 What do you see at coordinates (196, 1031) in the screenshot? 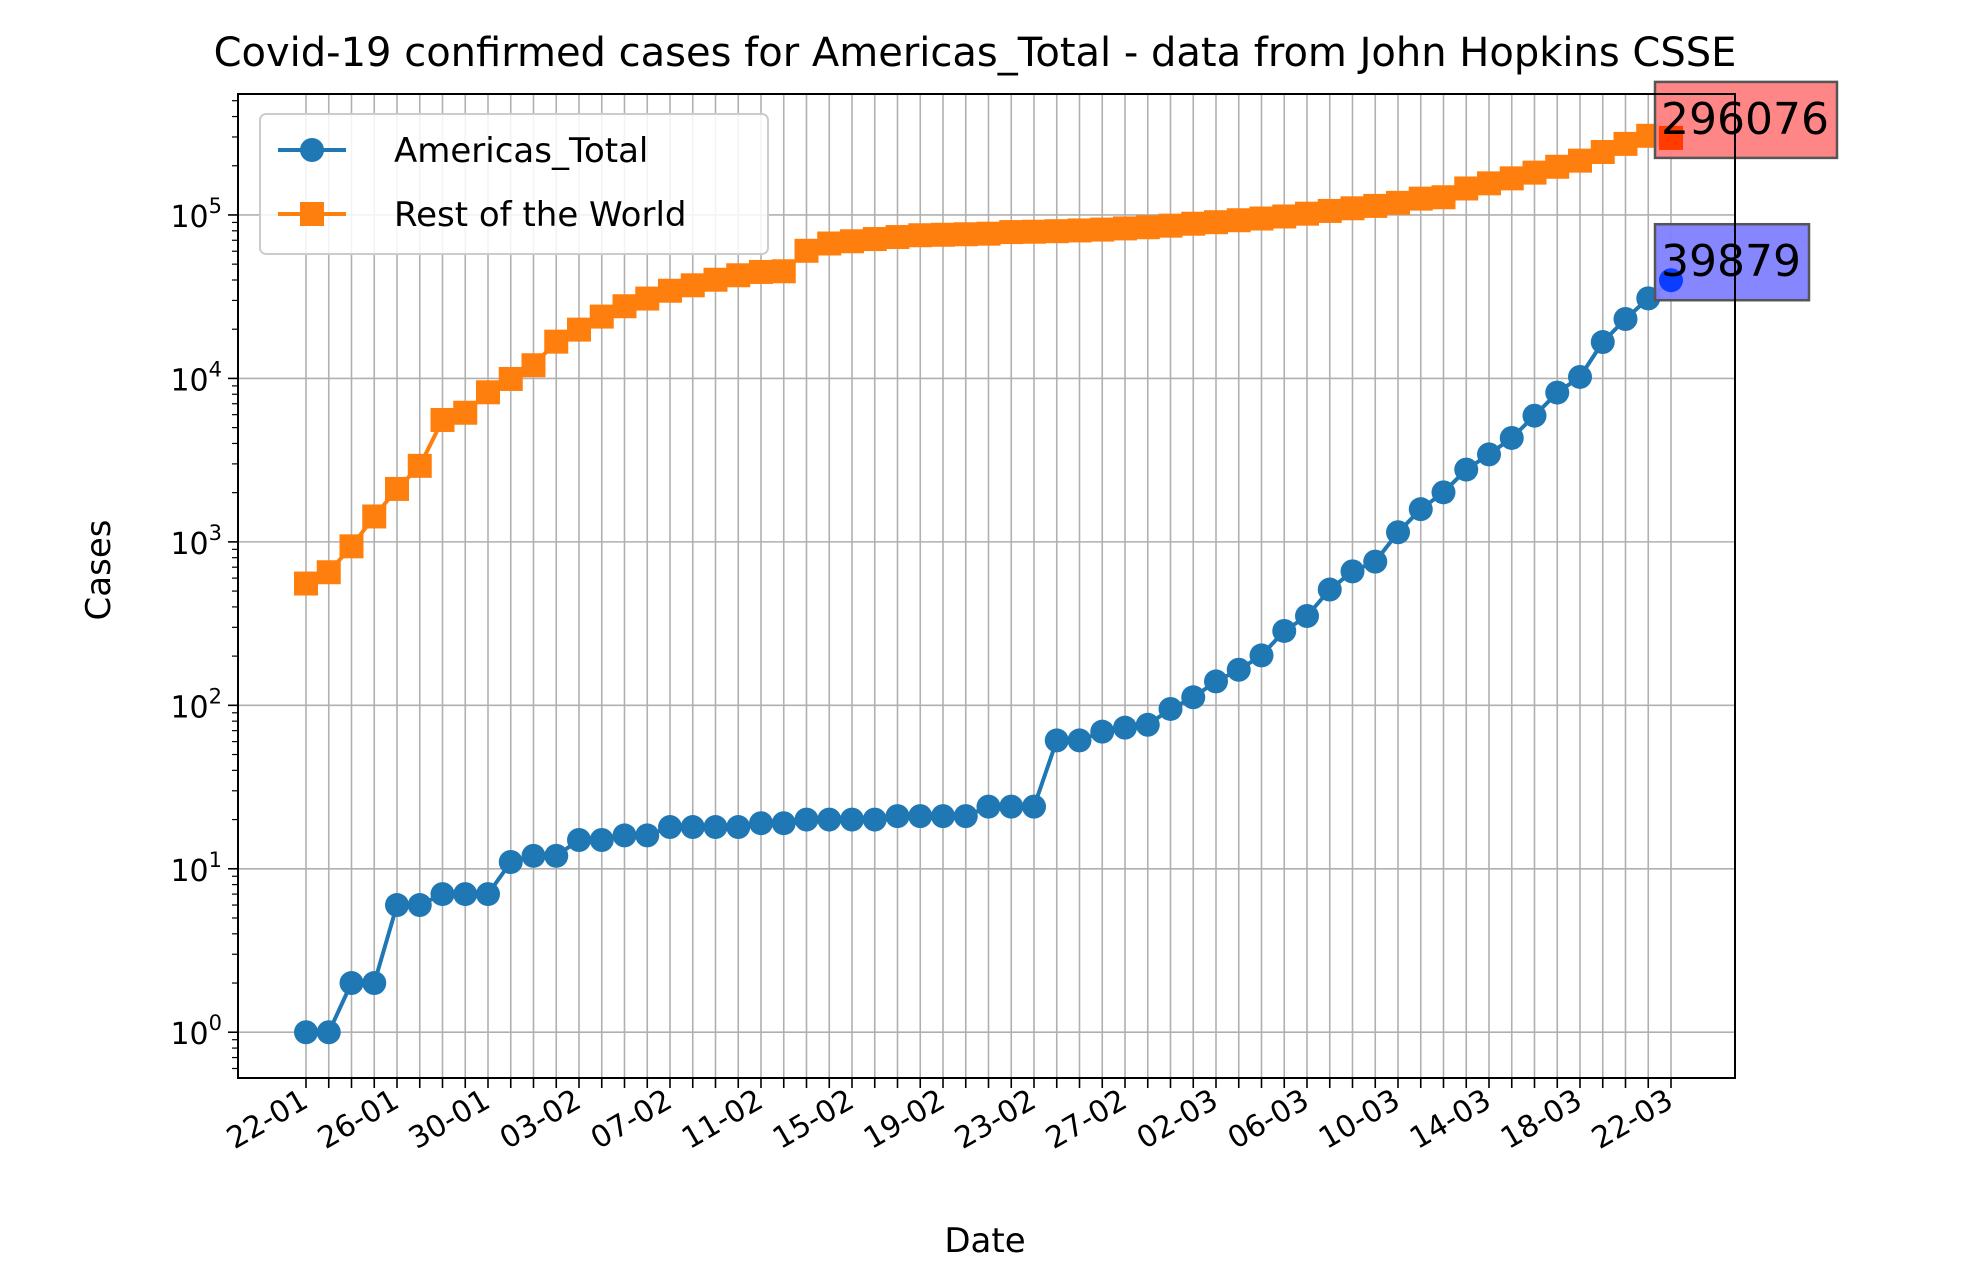
I see `y-tick-label: 10⁰` at bounding box center [196, 1031].